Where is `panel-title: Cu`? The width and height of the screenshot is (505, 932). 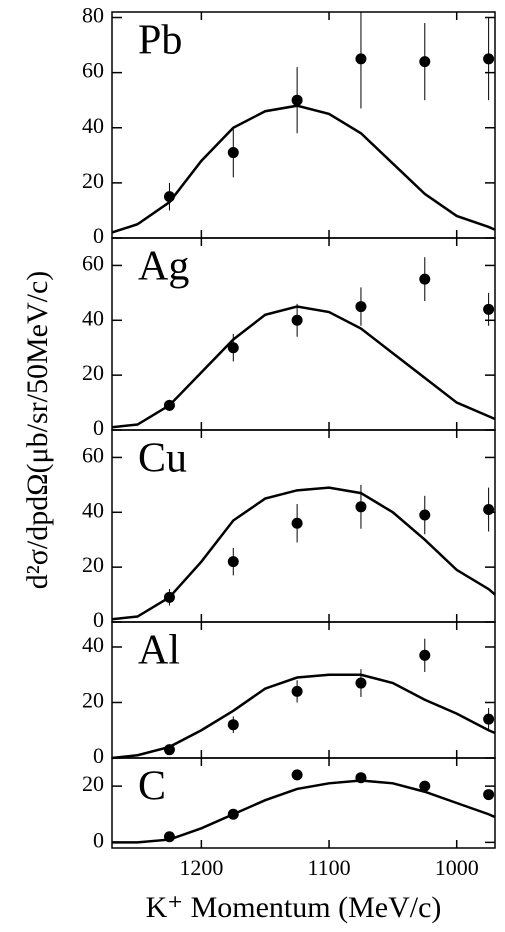
panel-title: Cu is located at coordinates (162, 459).